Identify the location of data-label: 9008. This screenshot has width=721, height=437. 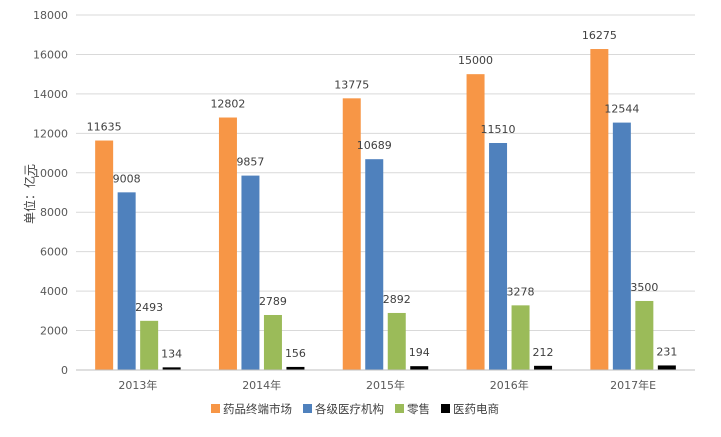
(127, 178).